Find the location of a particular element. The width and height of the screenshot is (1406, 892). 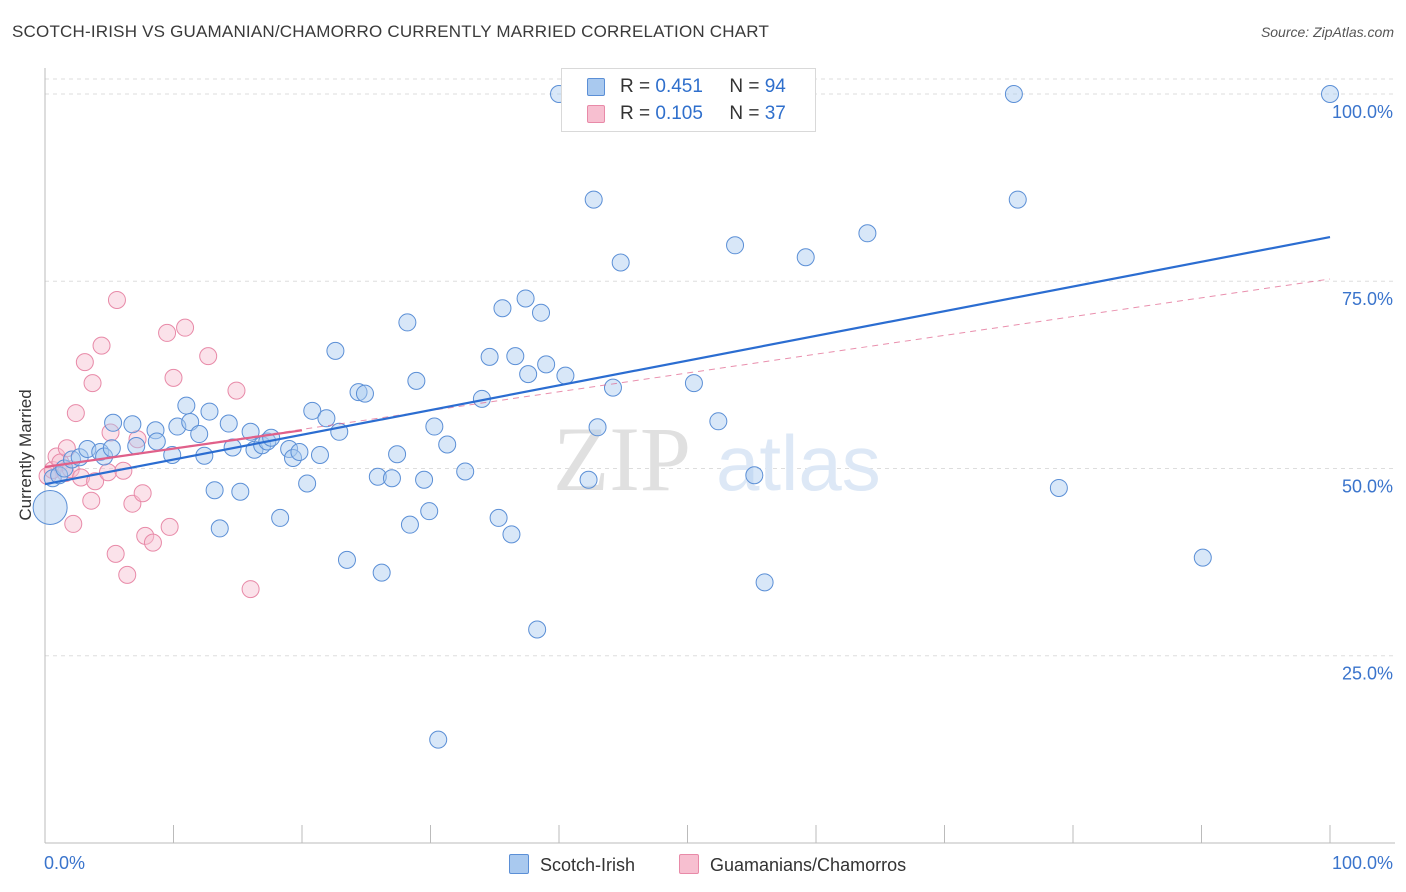

n-label: N = is located at coordinates (744, 113).